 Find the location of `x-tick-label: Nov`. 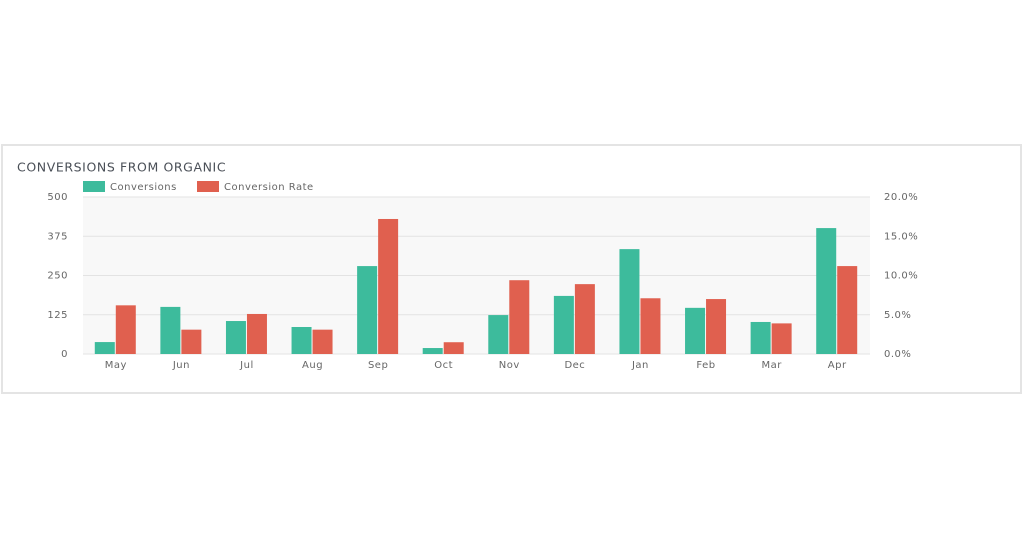

x-tick-label: Nov is located at coordinates (509, 365).